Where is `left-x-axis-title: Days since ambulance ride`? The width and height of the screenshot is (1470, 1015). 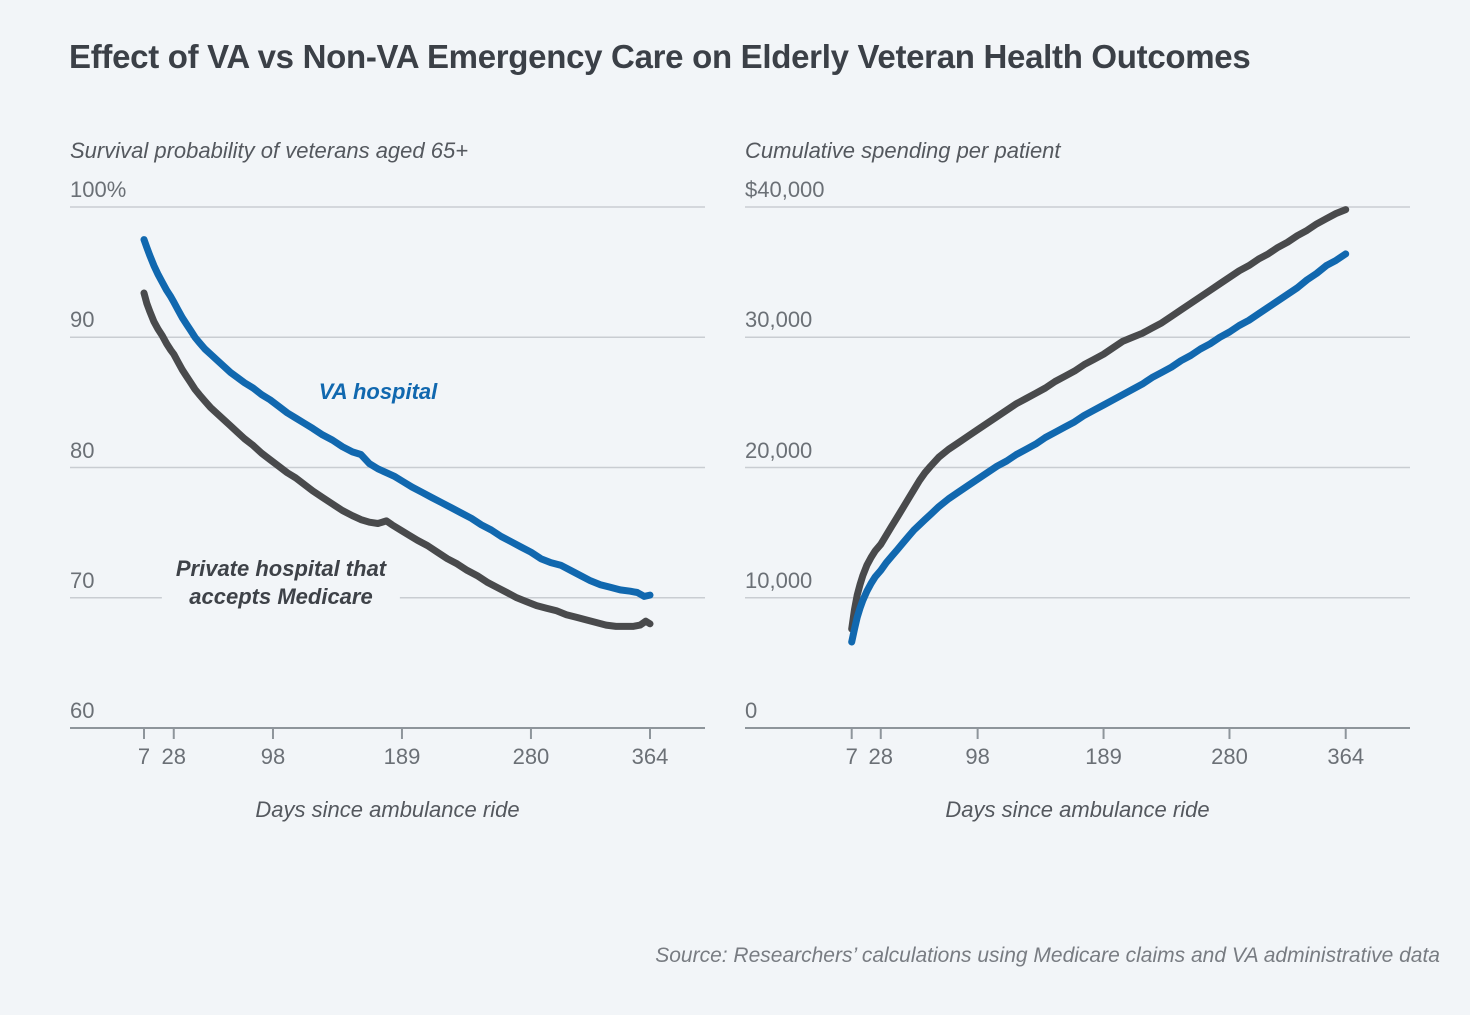
left-x-axis-title: Days since ambulance ride is located at coordinates (387, 809).